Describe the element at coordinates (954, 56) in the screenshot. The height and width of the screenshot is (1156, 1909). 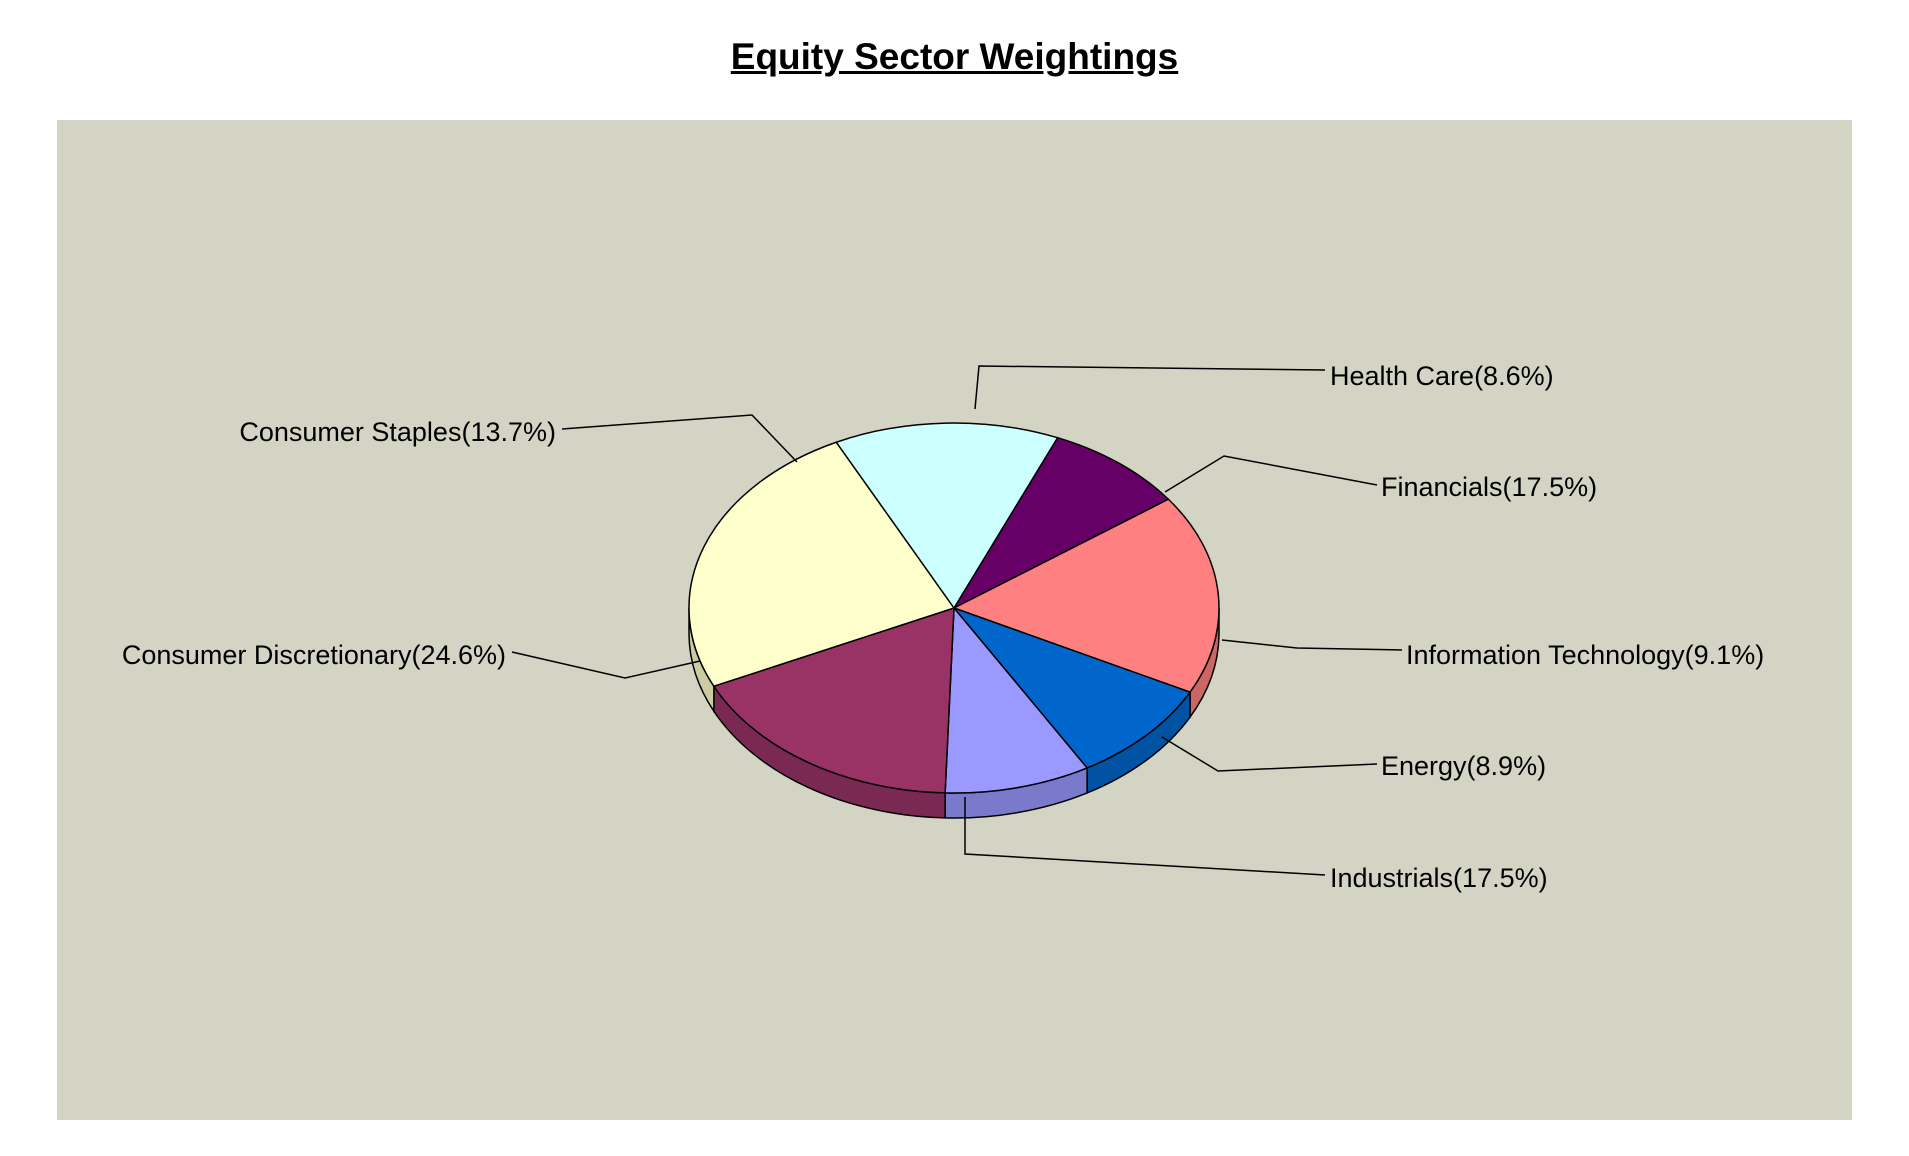
I see `chart-title: Equity Sector Weightings` at that location.